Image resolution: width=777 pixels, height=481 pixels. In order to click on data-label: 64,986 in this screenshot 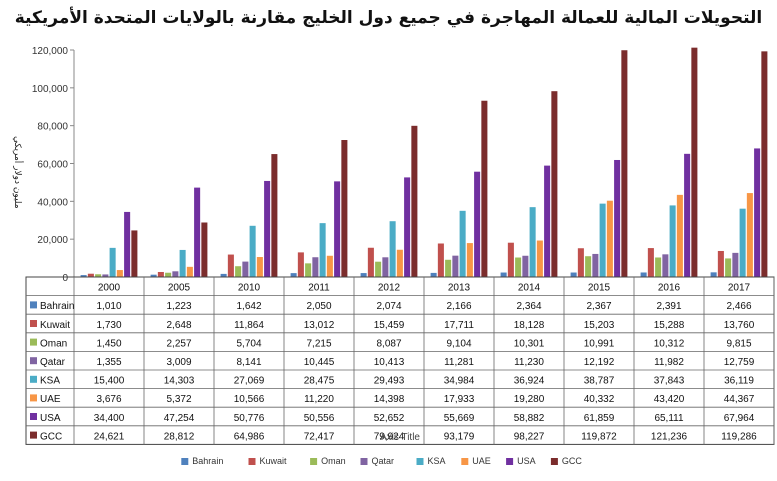, I will do `click(249, 436)`.